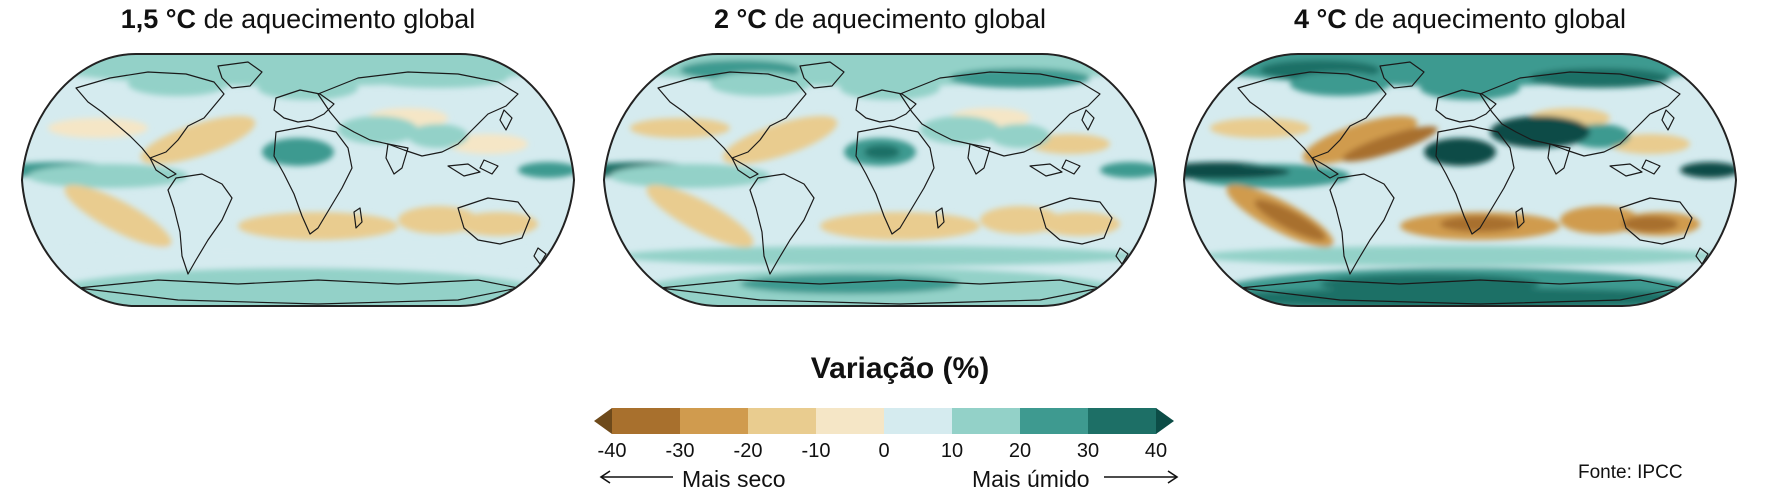  Describe the element at coordinates (884, 451) in the screenshot. I see `colorbar-tick-label: 0` at that location.